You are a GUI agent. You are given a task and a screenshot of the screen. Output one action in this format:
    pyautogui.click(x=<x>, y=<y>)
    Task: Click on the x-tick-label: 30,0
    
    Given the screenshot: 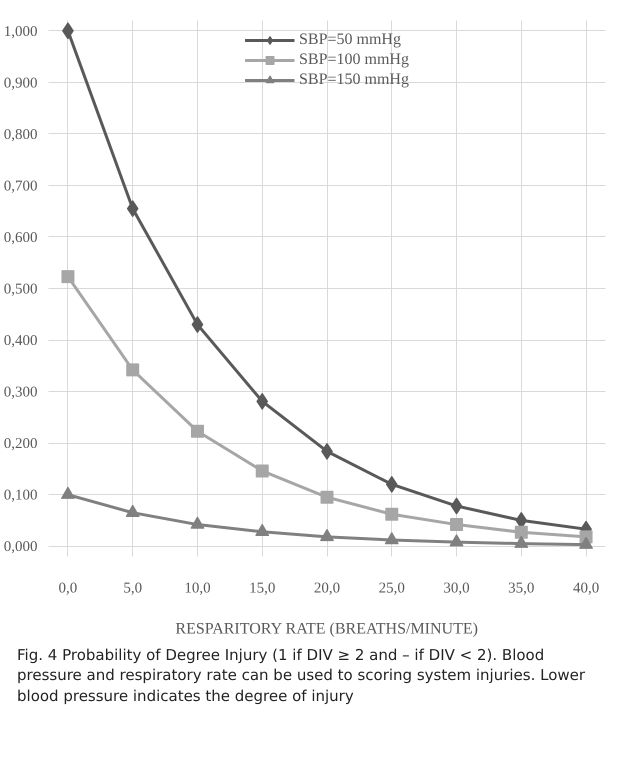 What is the action you would take?
    pyautogui.click(x=456, y=588)
    